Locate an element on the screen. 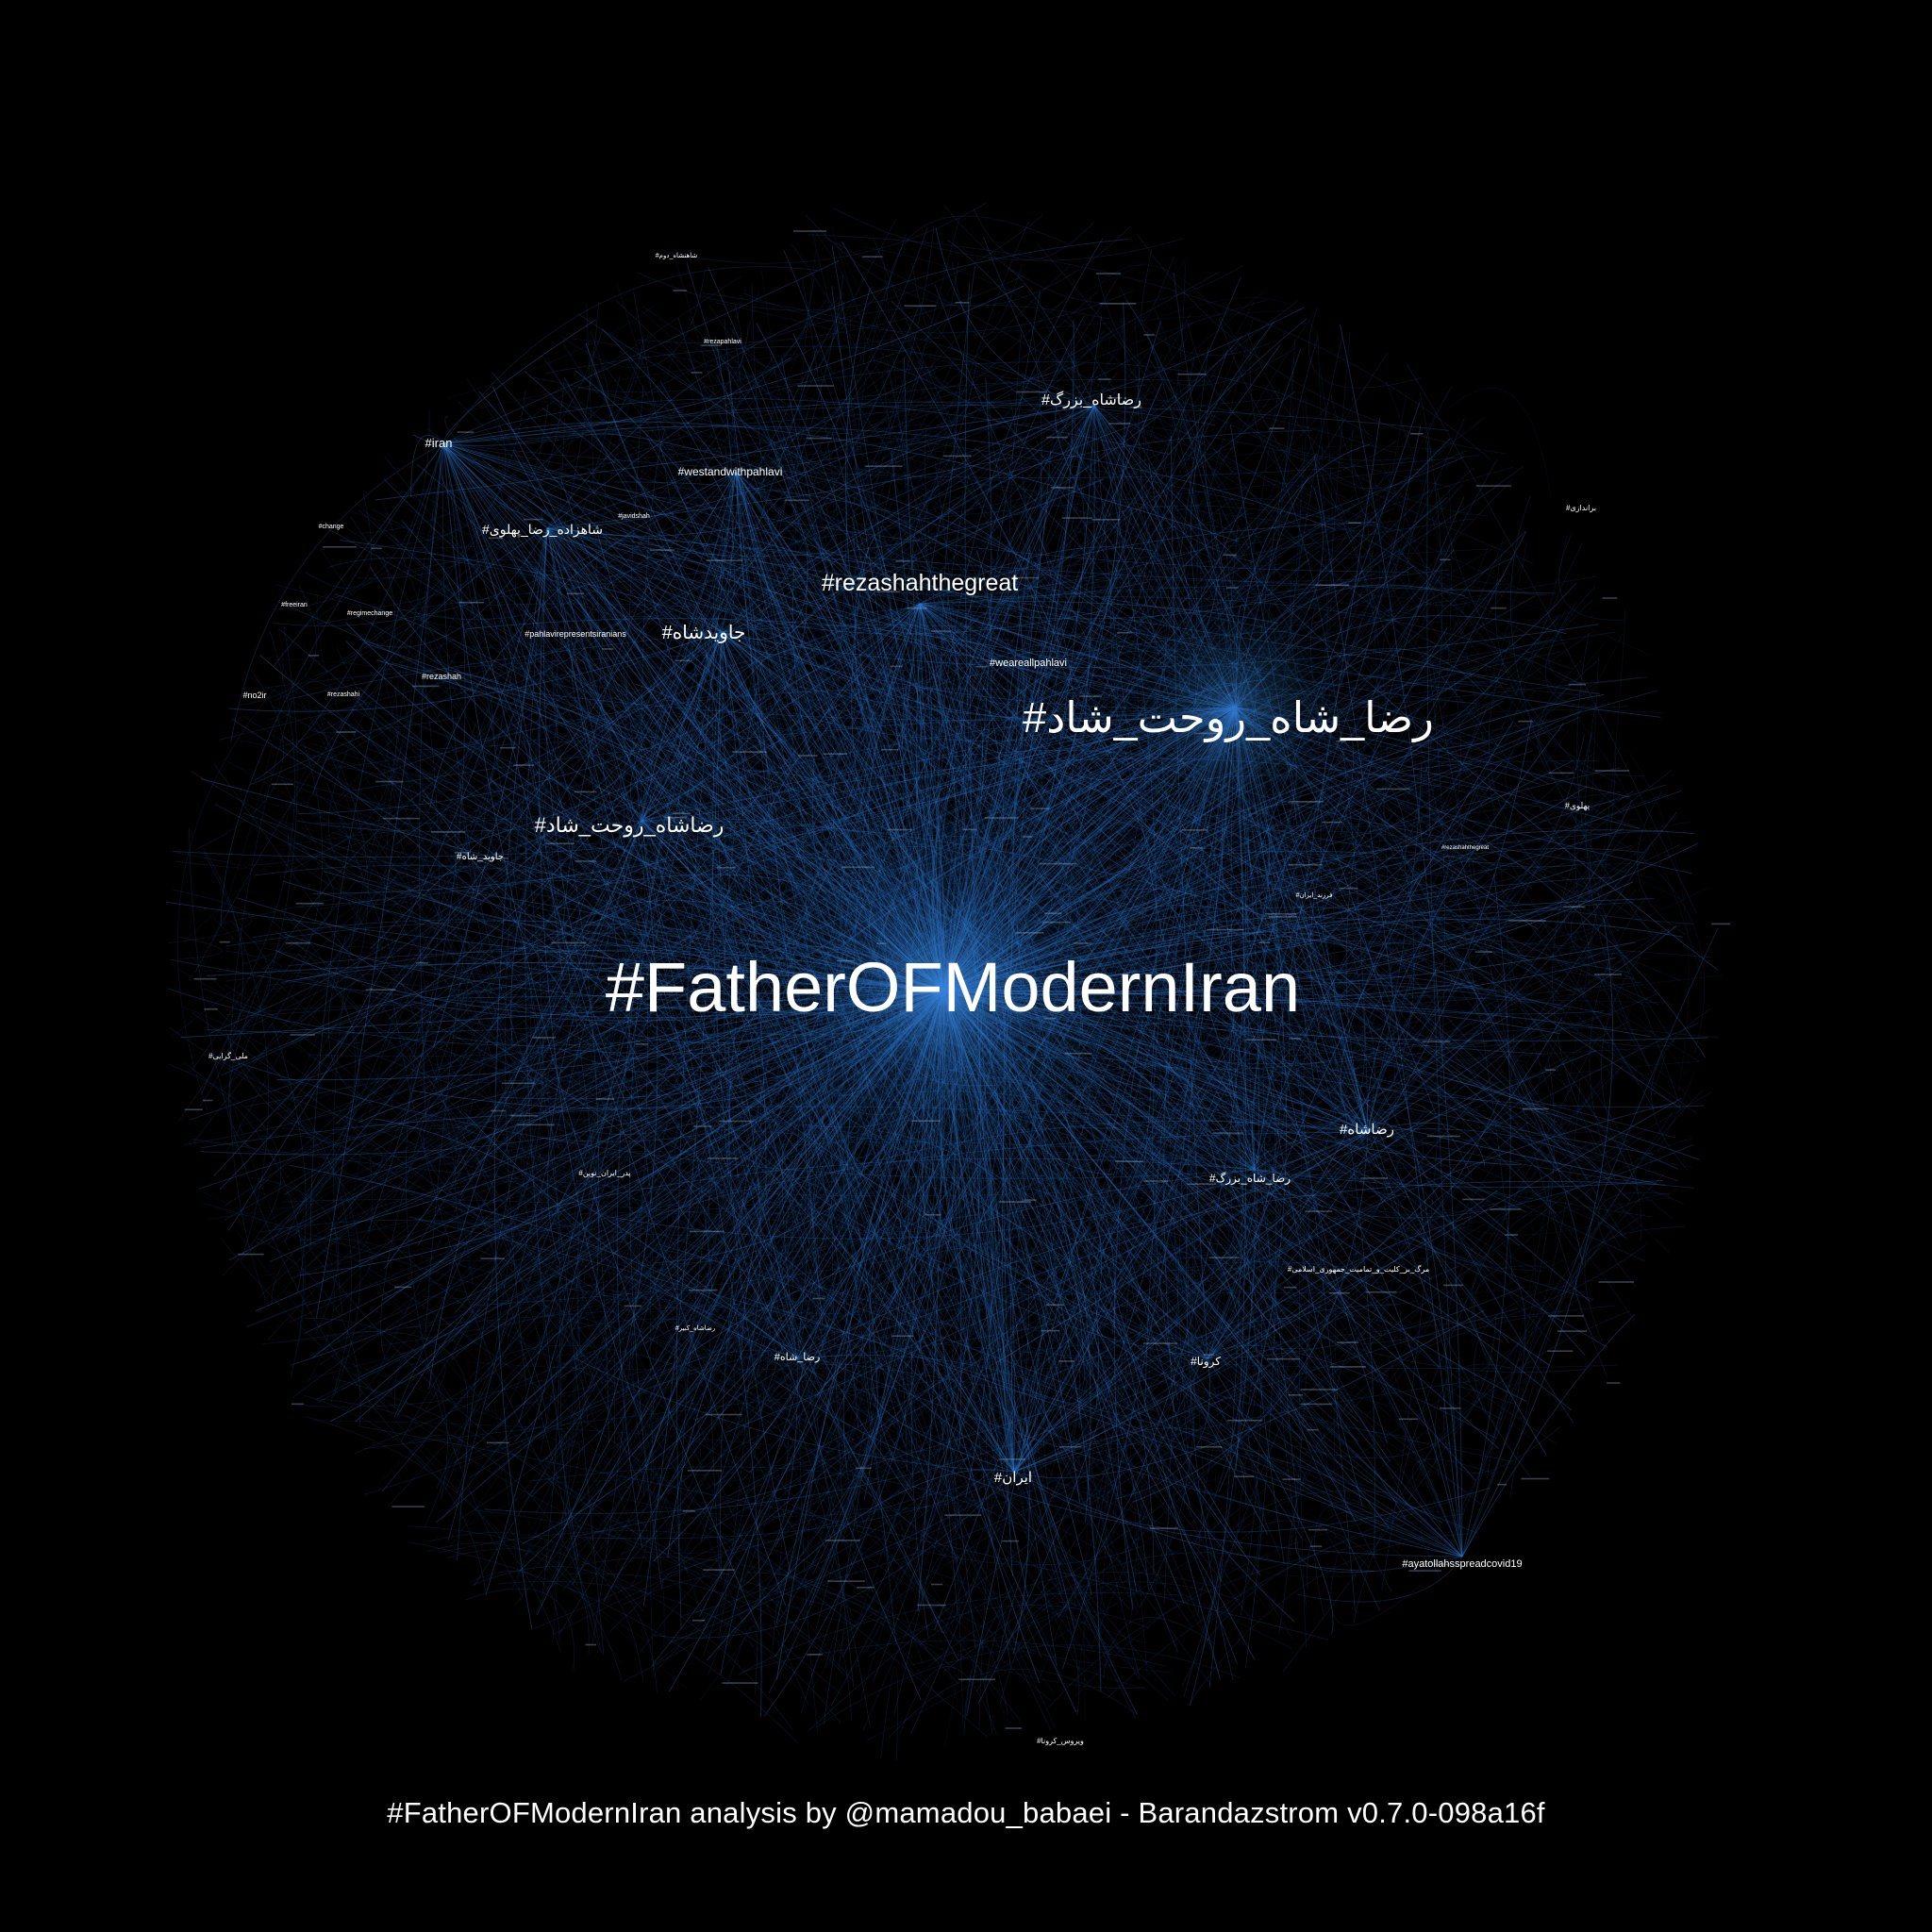 This screenshot has width=1932, height=1932. hashtag-label-h8: #رضاشاه is located at coordinates (1367, 1130).